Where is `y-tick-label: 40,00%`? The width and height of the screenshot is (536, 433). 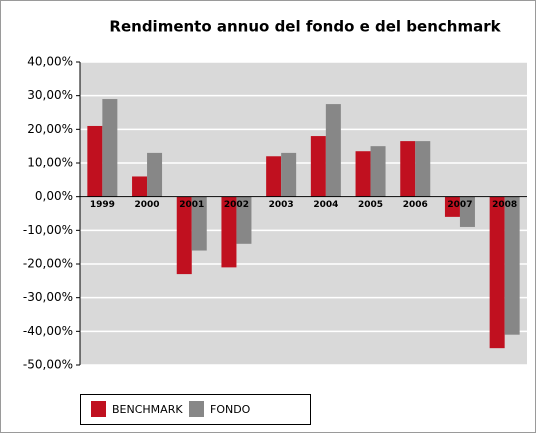
y-tick-label: 40,00% is located at coordinates (50, 62).